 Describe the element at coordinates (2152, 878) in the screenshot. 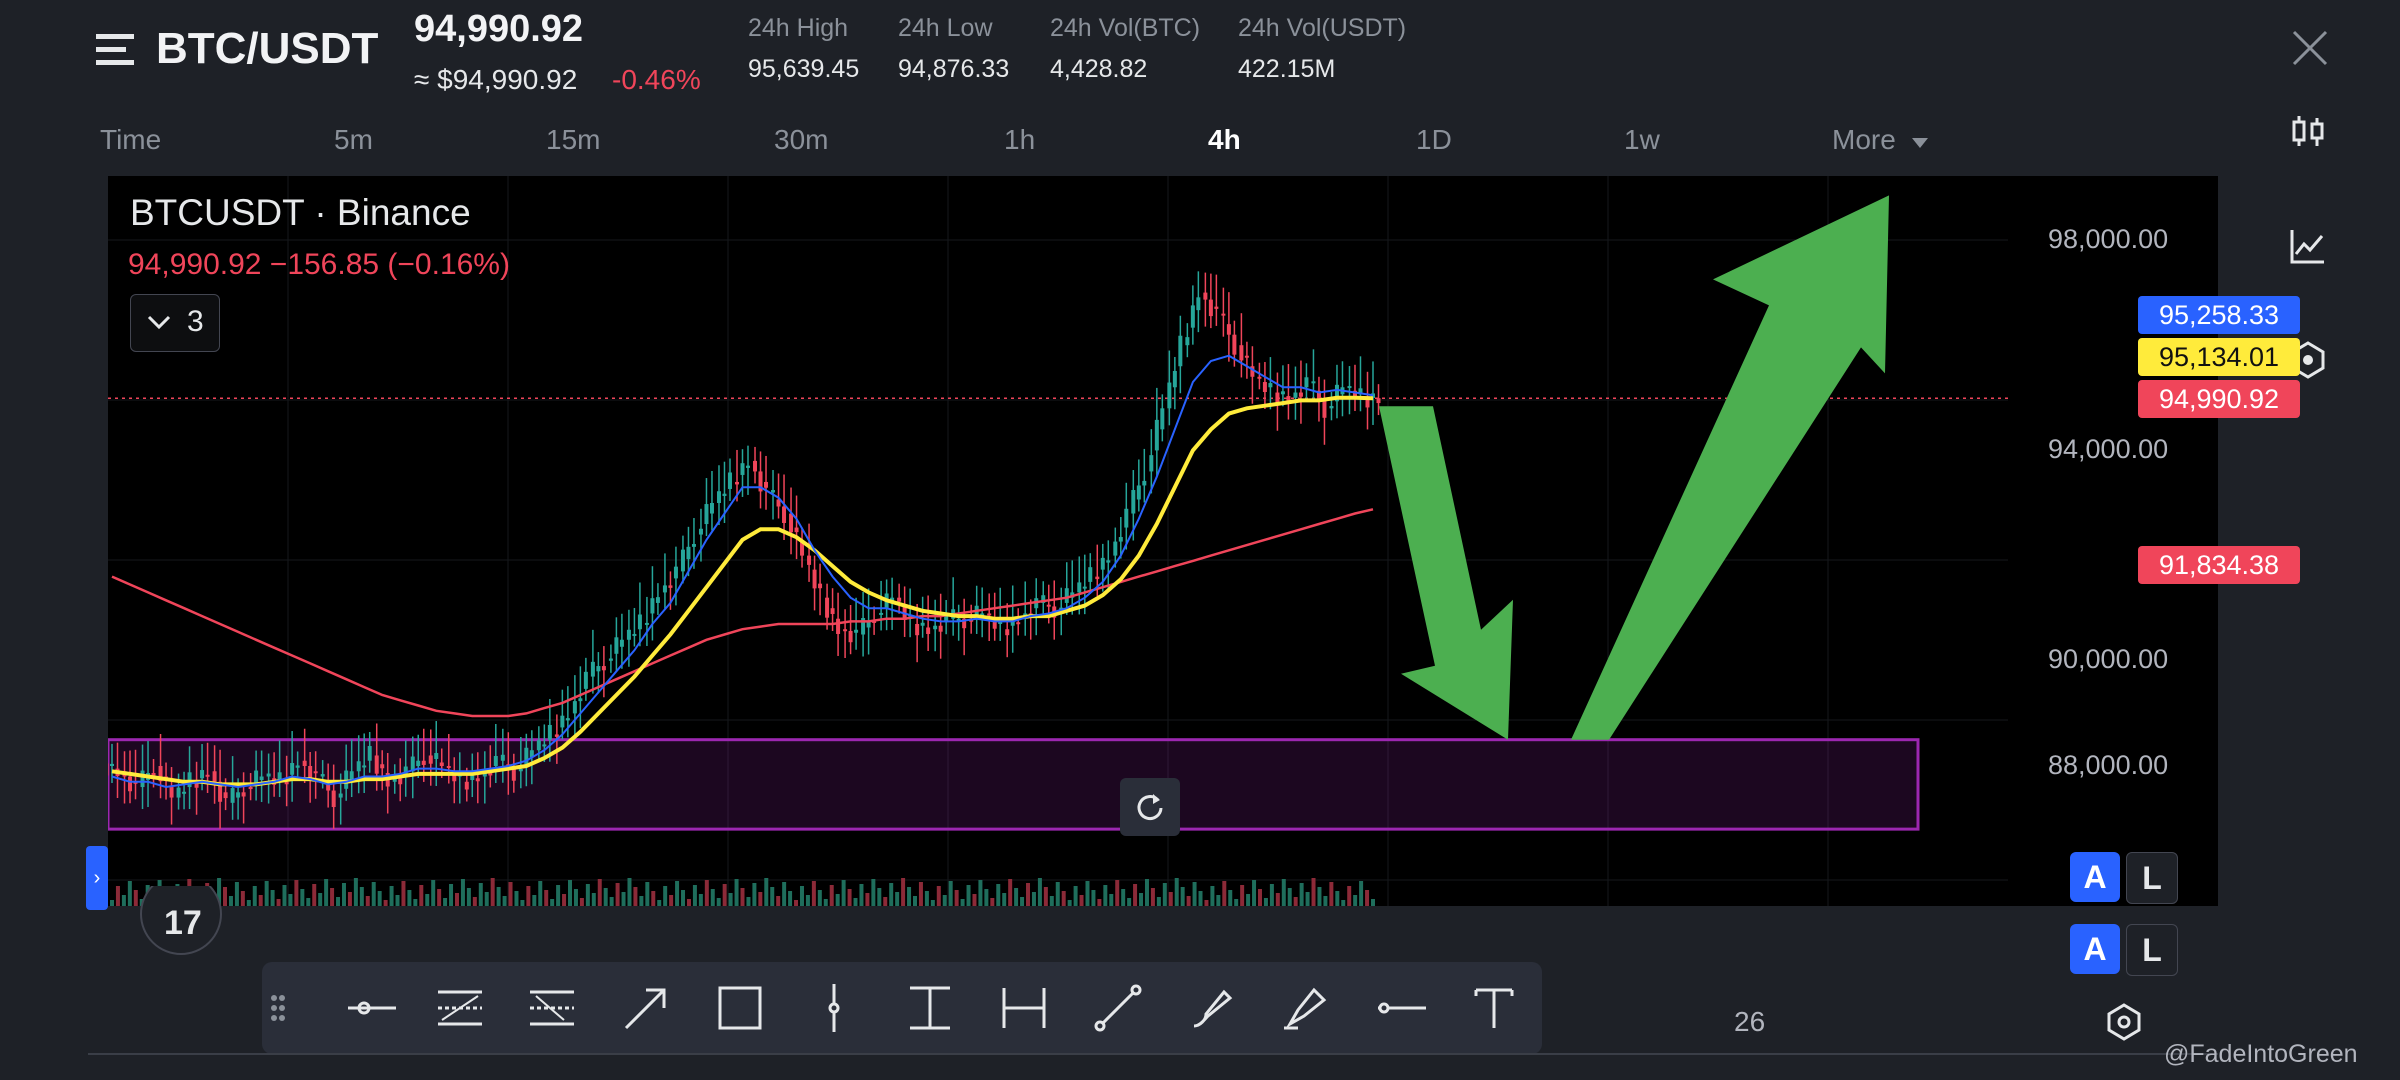

I see `log-scale-button: L` at that location.